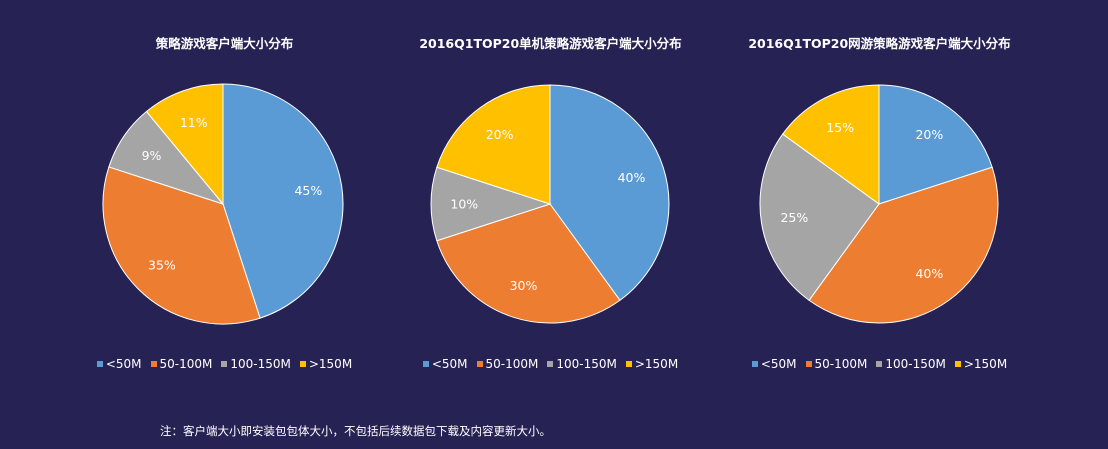 The width and height of the screenshot is (1108, 449). What do you see at coordinates (194, 122) in the screenshot?
I see `slice-data-label: 11%` at bounding box center [194, 122].